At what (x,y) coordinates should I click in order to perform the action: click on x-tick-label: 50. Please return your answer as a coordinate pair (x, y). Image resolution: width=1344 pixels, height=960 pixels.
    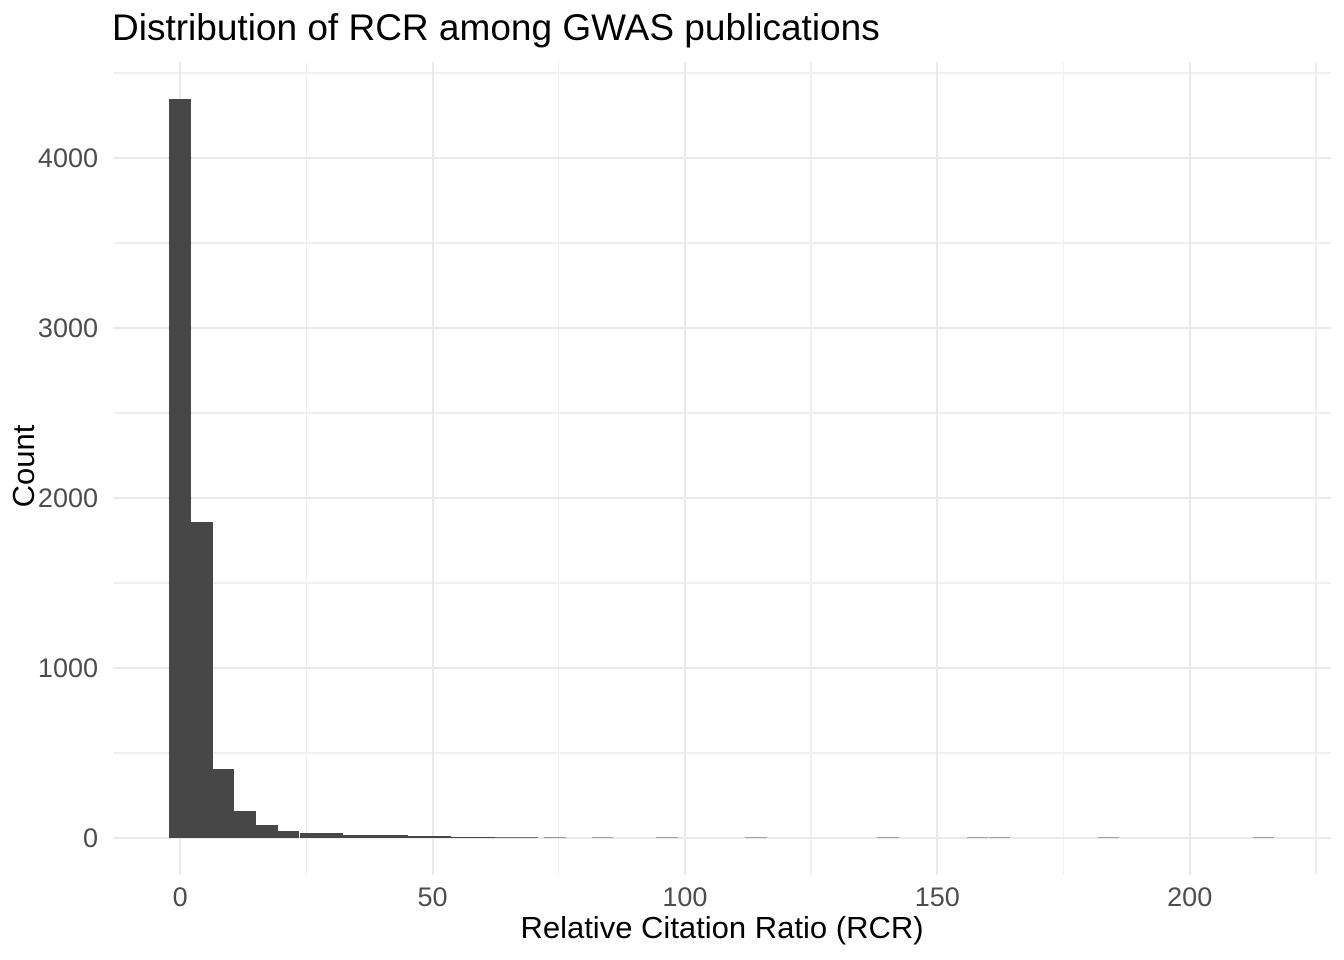
    Looking at the image, I should click on (432, 897).